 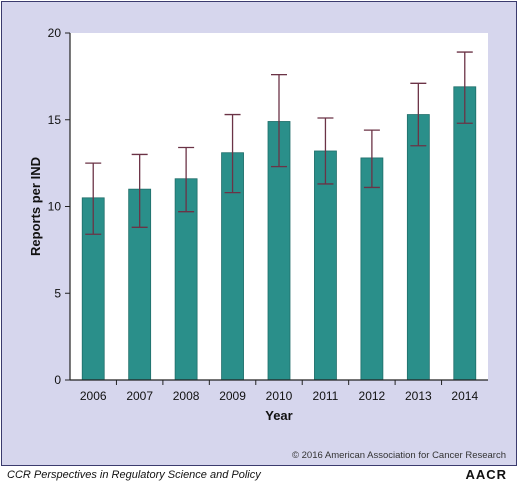 I want to click on bar-2013, so click(x=418, y=247).